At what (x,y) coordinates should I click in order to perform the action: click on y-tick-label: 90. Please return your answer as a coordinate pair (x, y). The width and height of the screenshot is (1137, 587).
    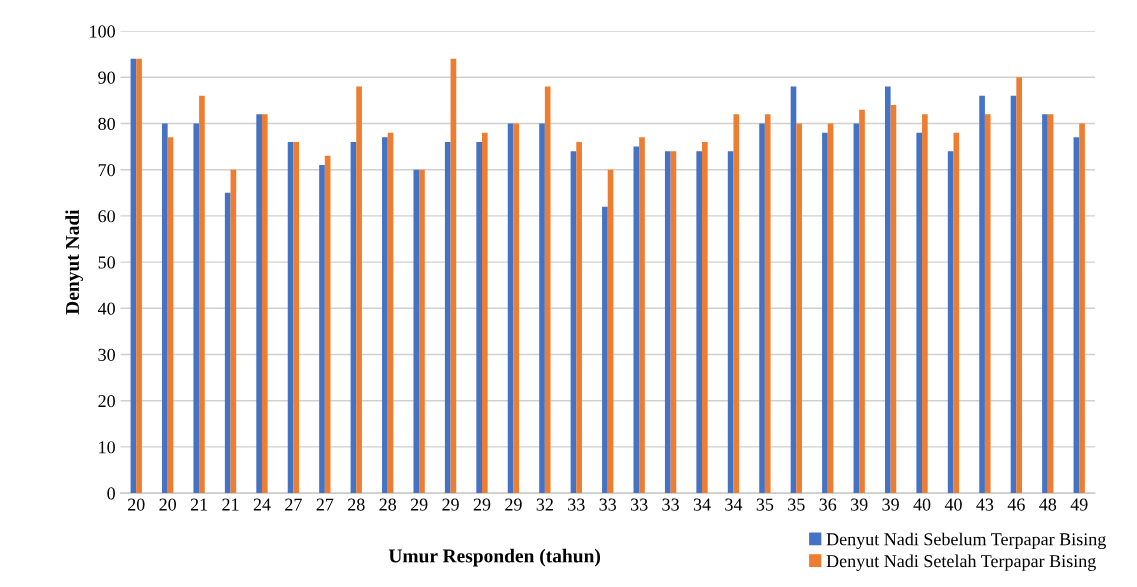
    Looking at the image, I should click on (106, 77).